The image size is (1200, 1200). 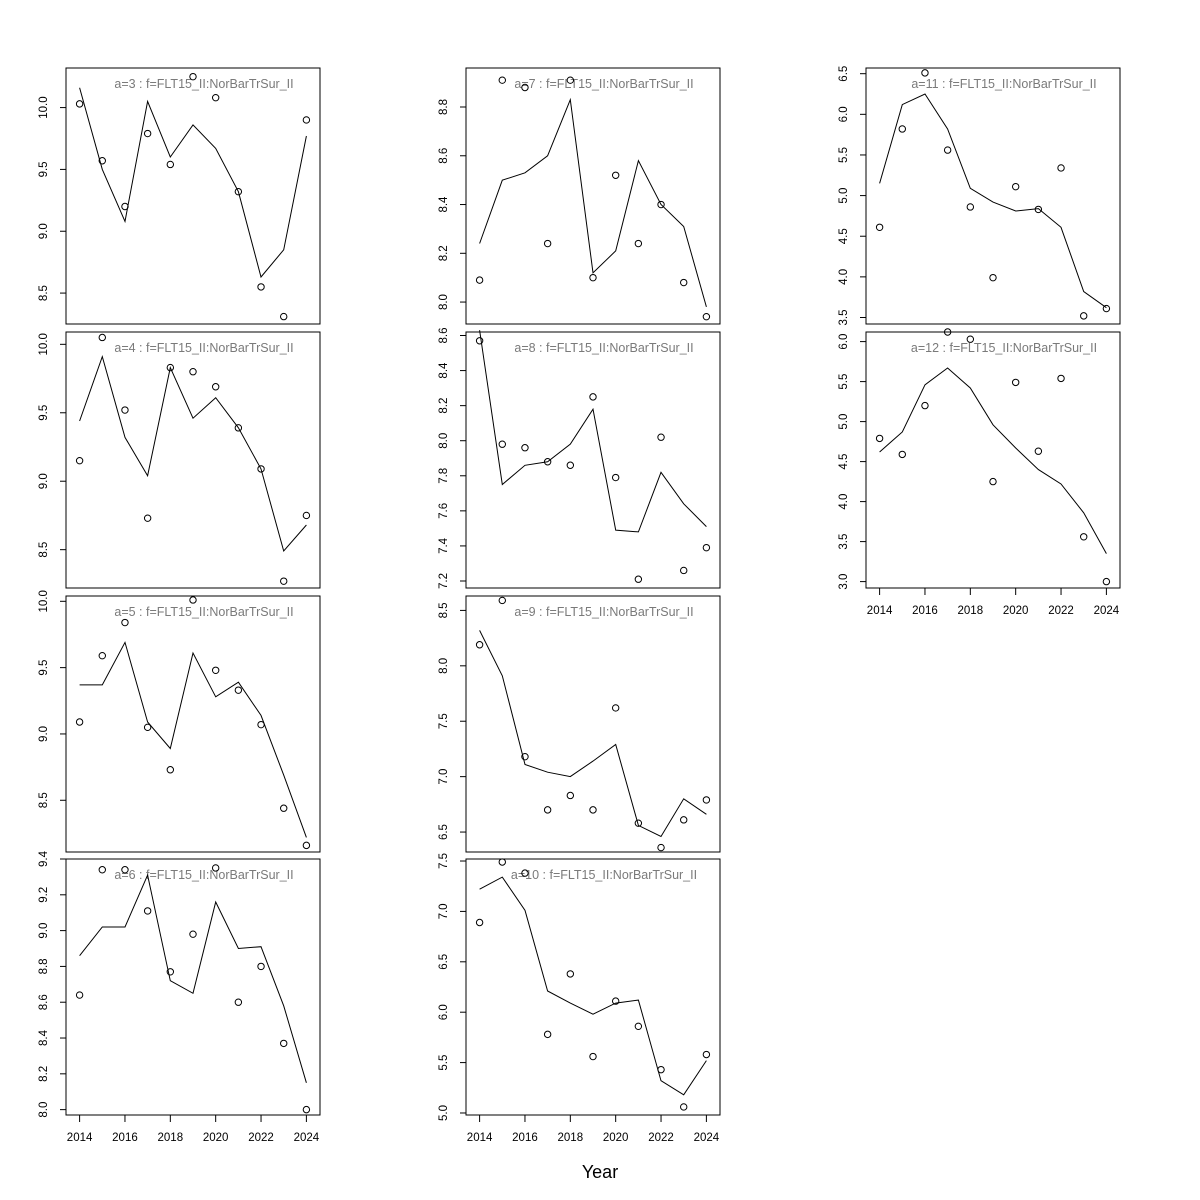 What do you see at coordinates (480, 1138) in the screenshot?
I see `x-tick-label: 2014` at bounding box center [480, 1138].